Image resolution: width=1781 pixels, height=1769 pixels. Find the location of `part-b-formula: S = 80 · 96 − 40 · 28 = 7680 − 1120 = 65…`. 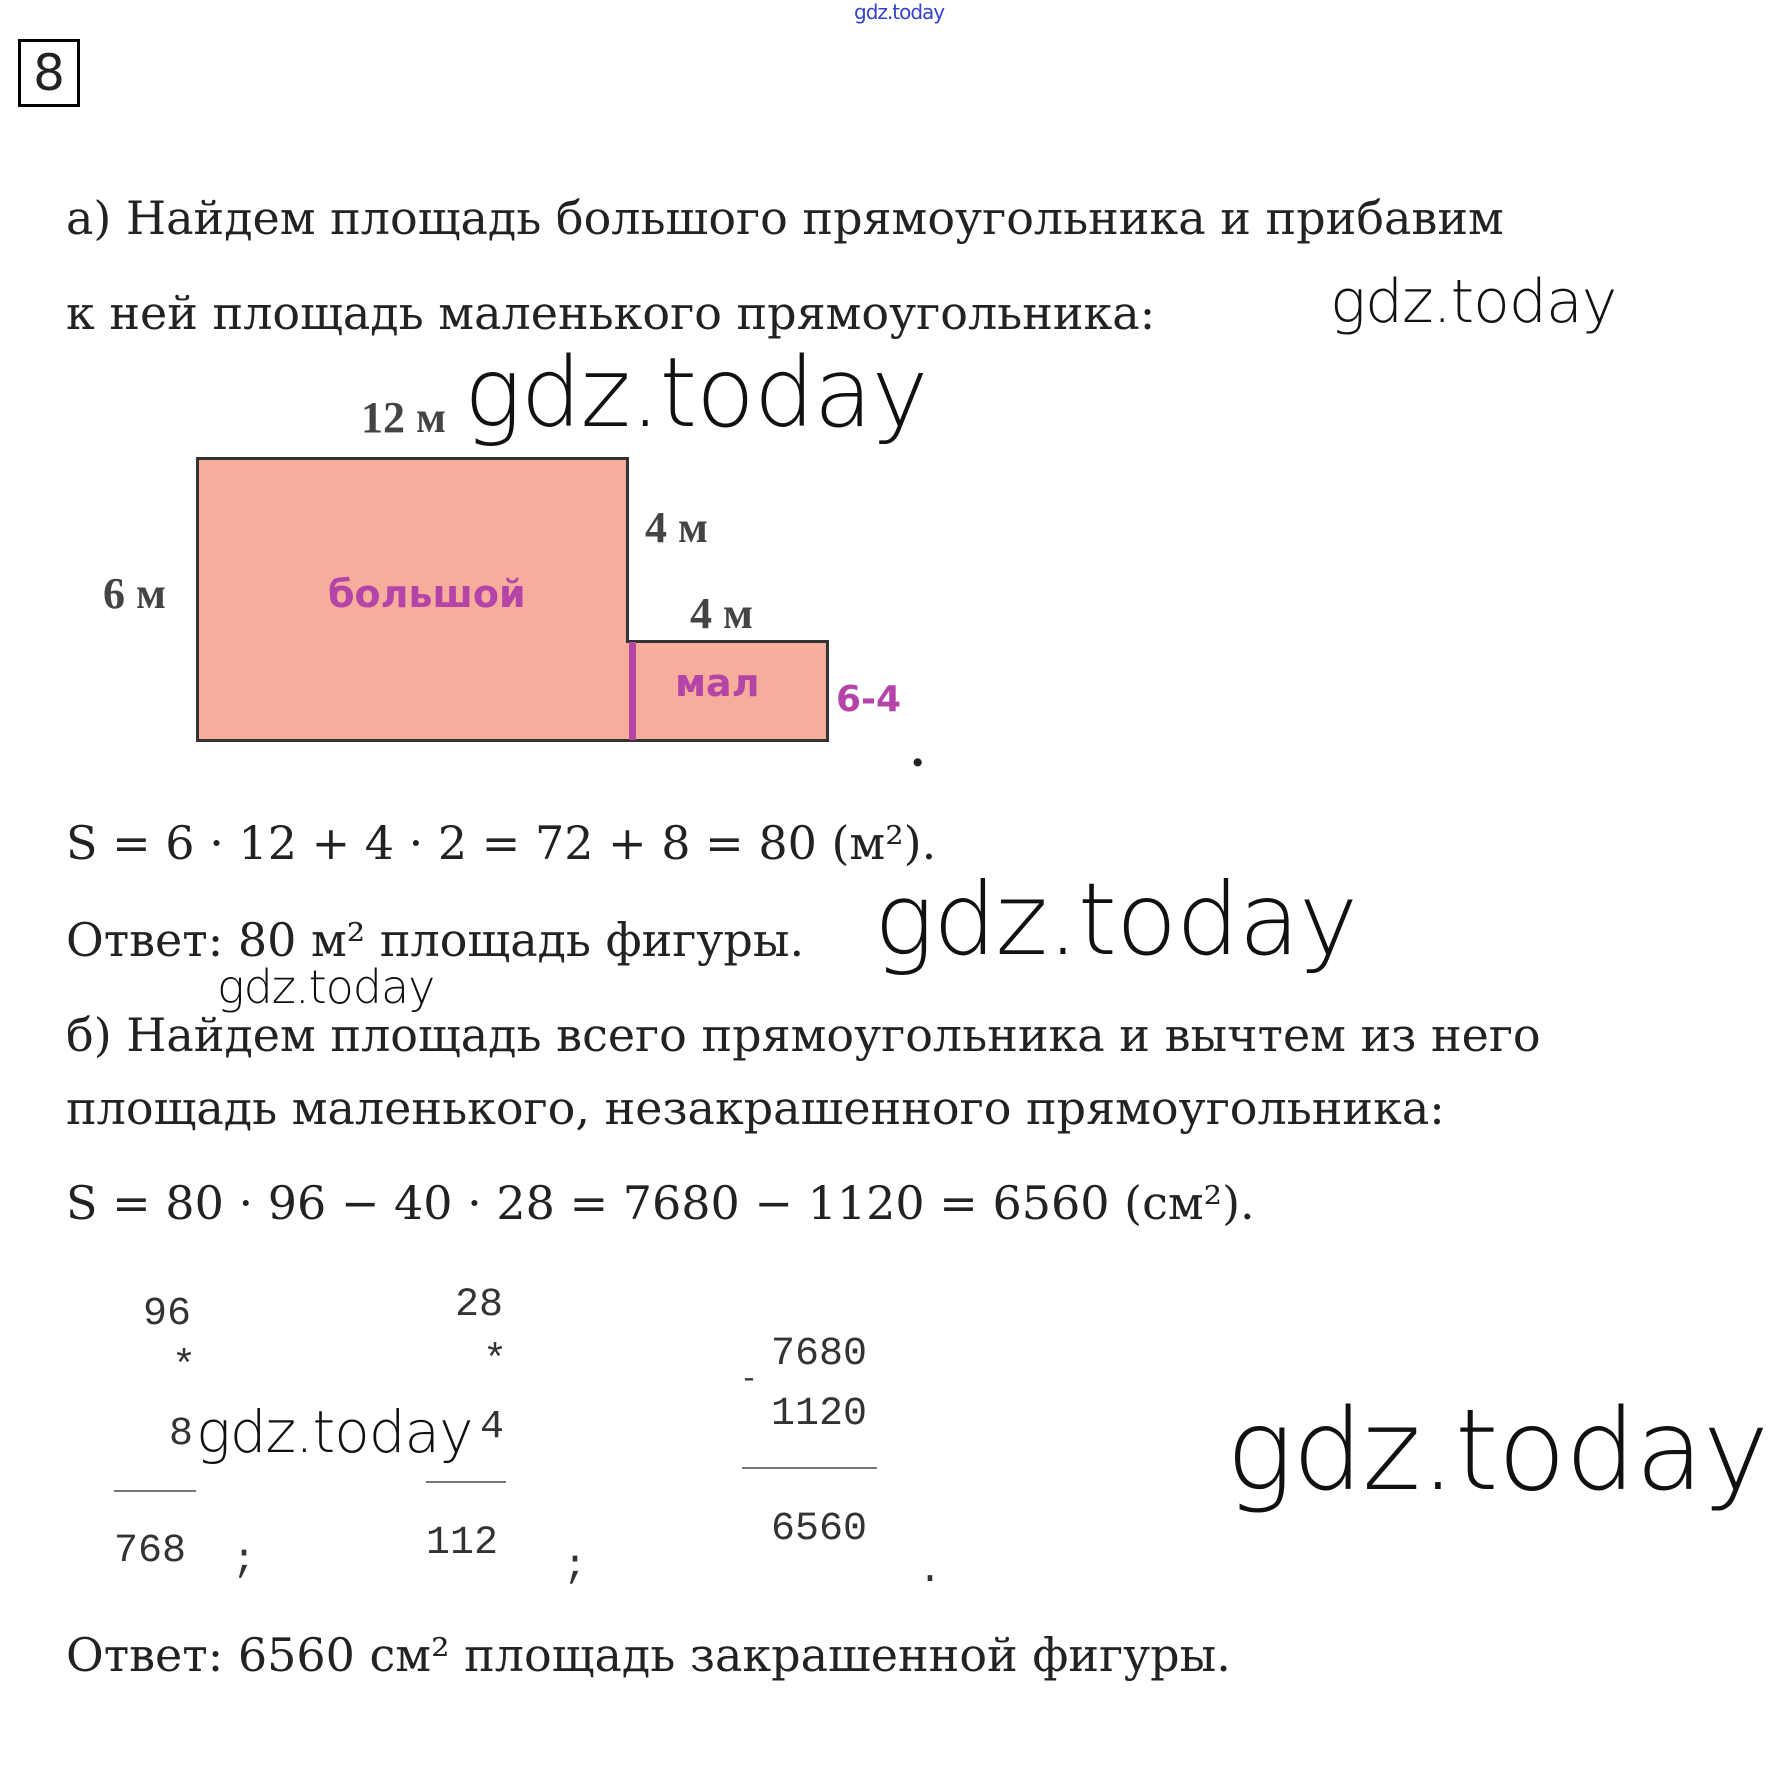

part-b-formula: S = 80 · 96 − 40 · 28 = 7680 − 1120 = 65… is located at coordinates (660, 1203).